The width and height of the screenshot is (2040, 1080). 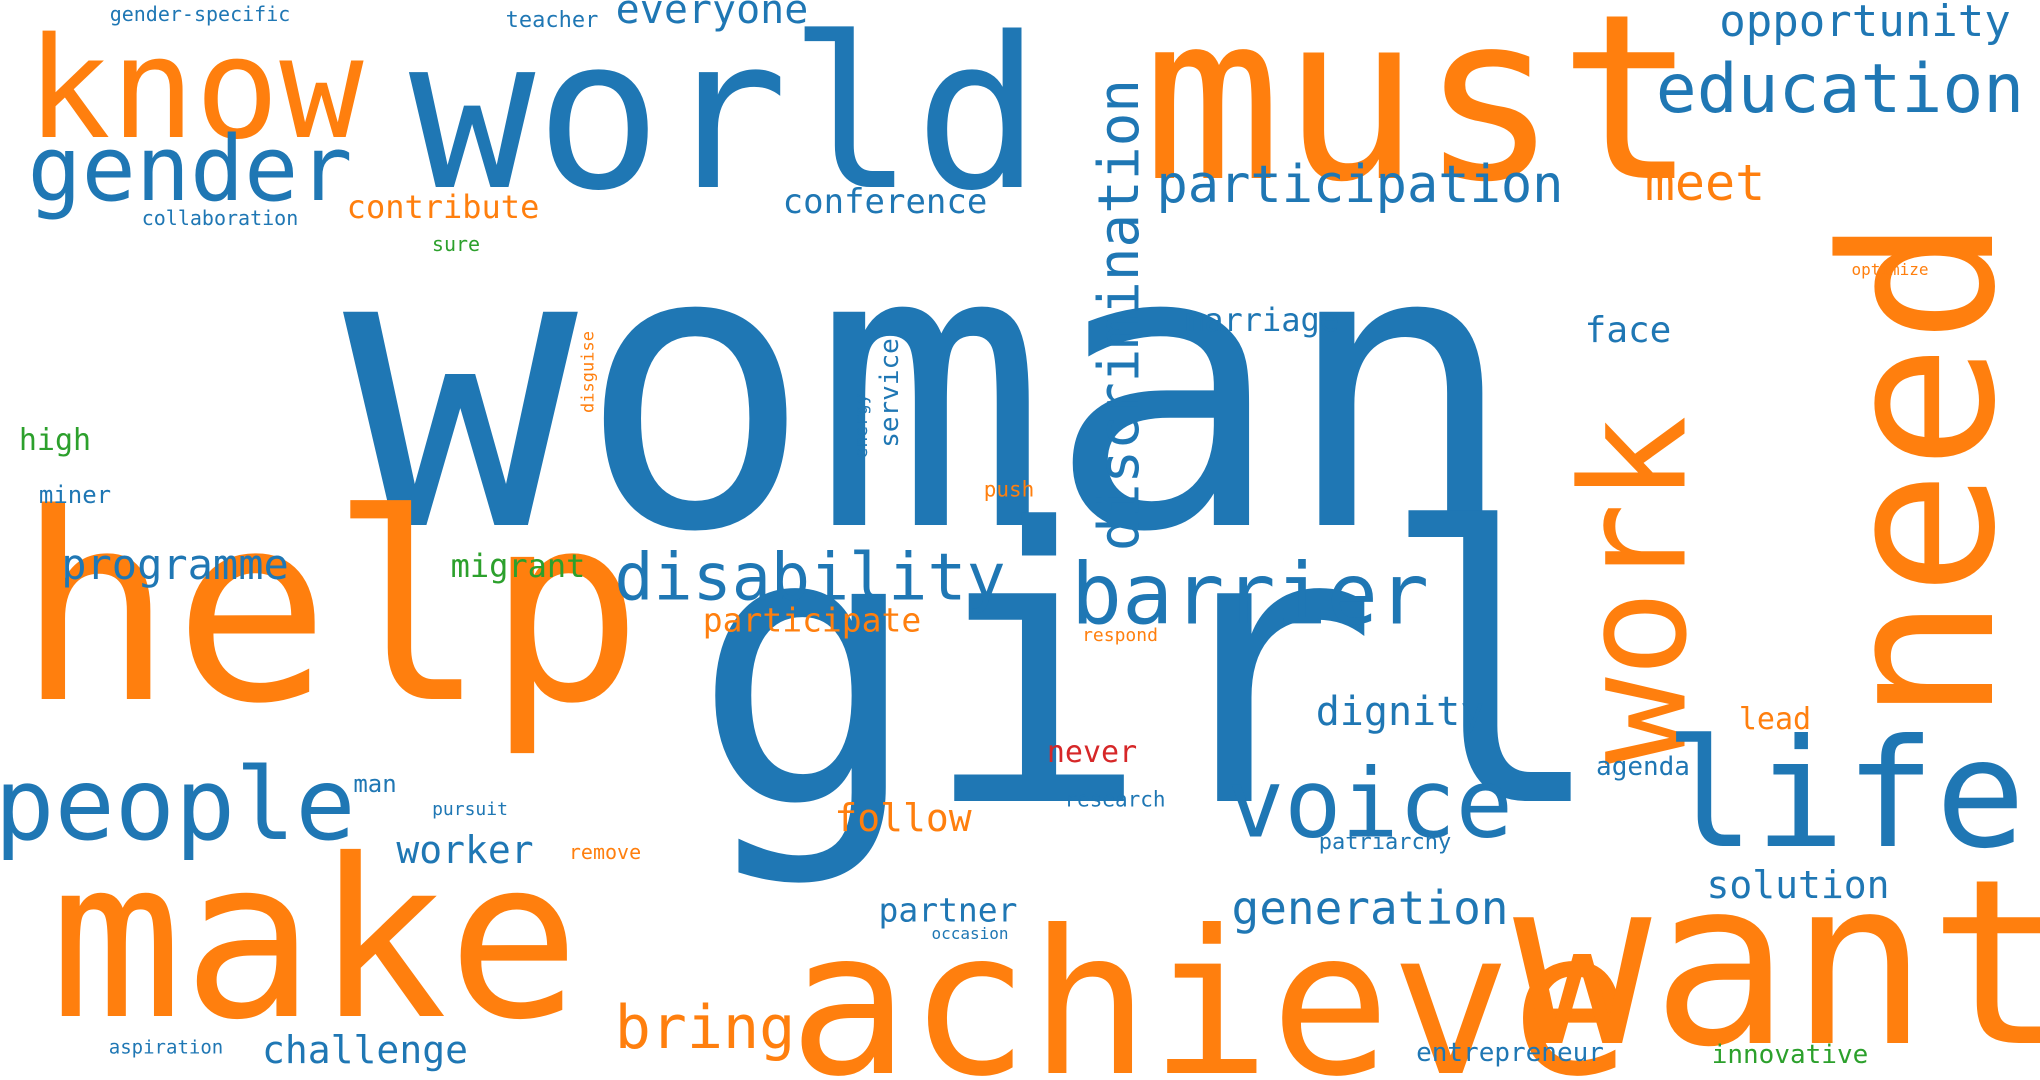 I want to click on word-never: never, so click(x=1092, y=752).